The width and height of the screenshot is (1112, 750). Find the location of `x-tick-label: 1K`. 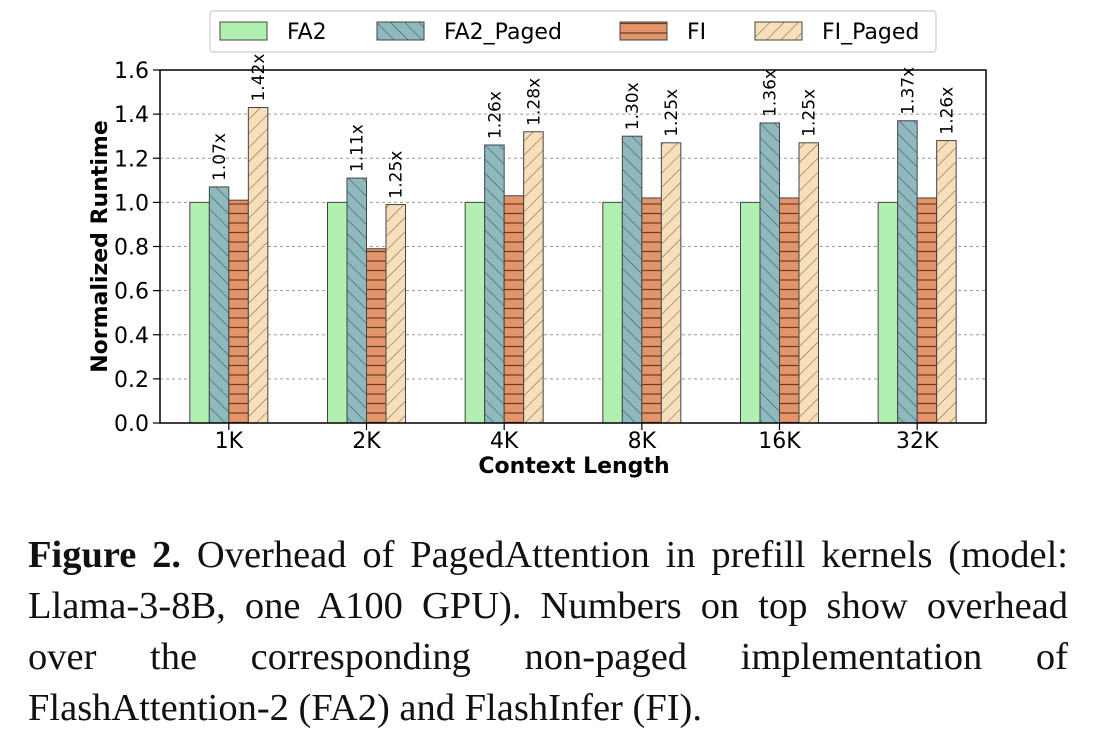

x-tick-label: 1K is located at coordinates (229, 441).